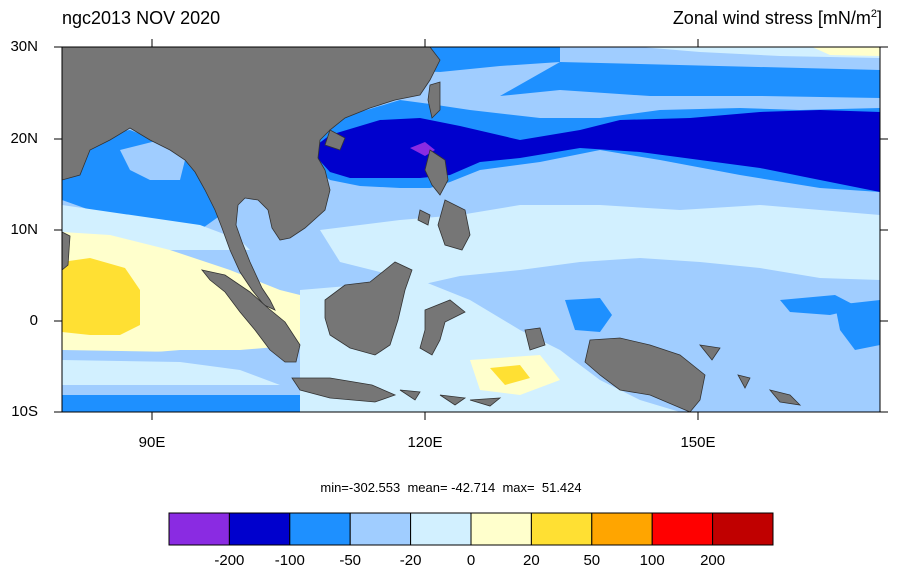 This screenshot has width=902, height=576. Describe the element at coordinates (250, 316) in the screenshot. I see `sumatra` at that location.